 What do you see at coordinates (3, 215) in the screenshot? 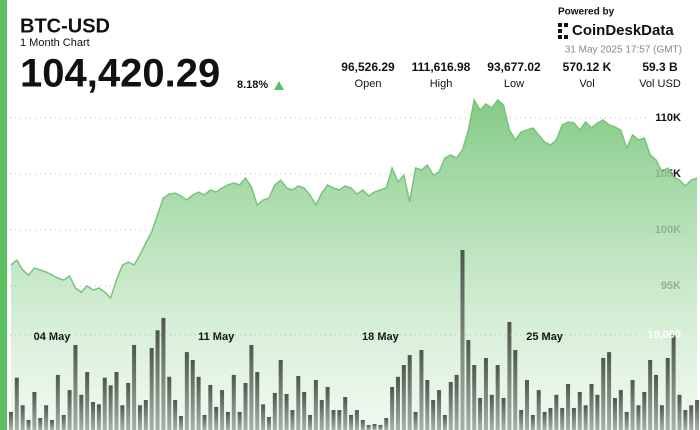
I see `accent-bar` at bounding box center [3, 215].